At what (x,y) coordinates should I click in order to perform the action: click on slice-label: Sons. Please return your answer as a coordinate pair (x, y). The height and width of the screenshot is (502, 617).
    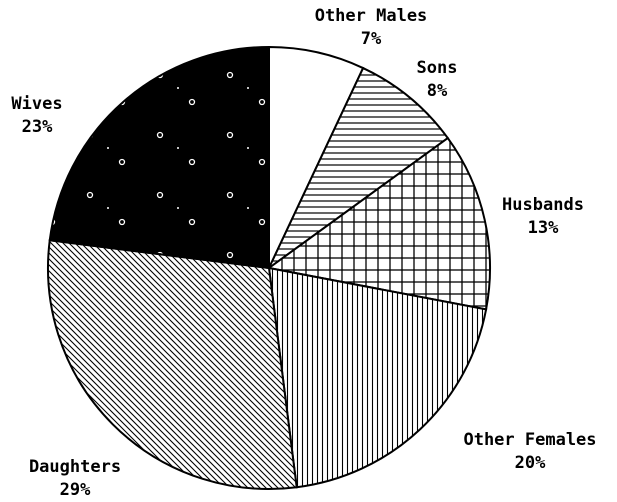
    Looking at the image, I should click on (437, 68).